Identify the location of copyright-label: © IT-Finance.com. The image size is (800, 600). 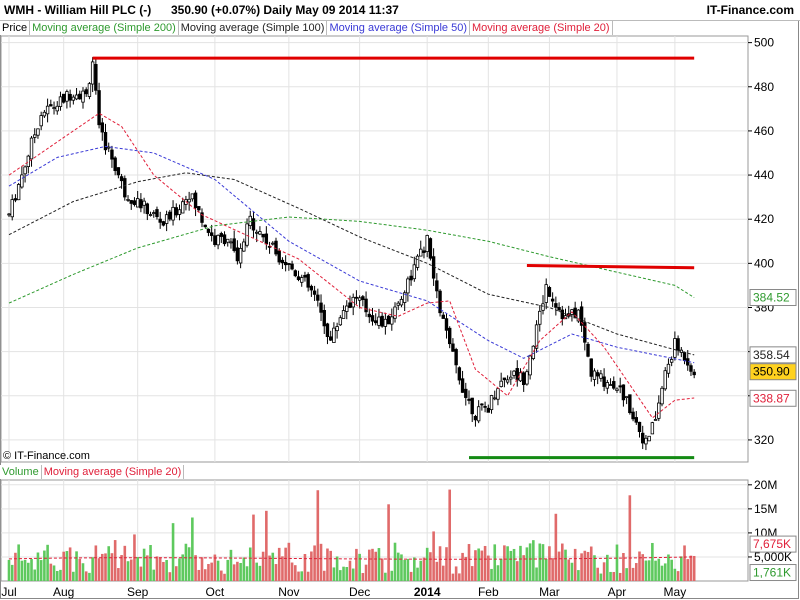
(46, 456).